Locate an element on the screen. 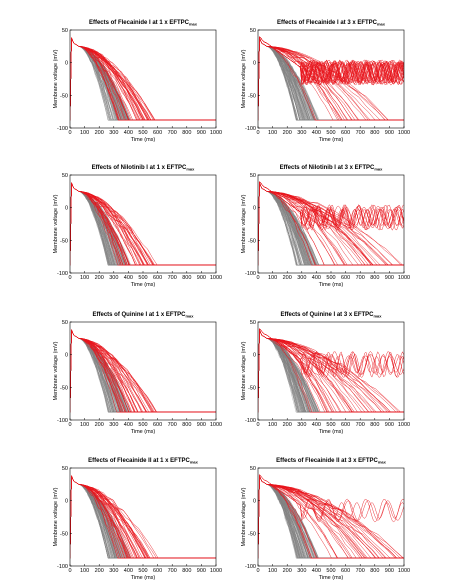  y-tick-label: -50 is located at coordinates (252, 241).